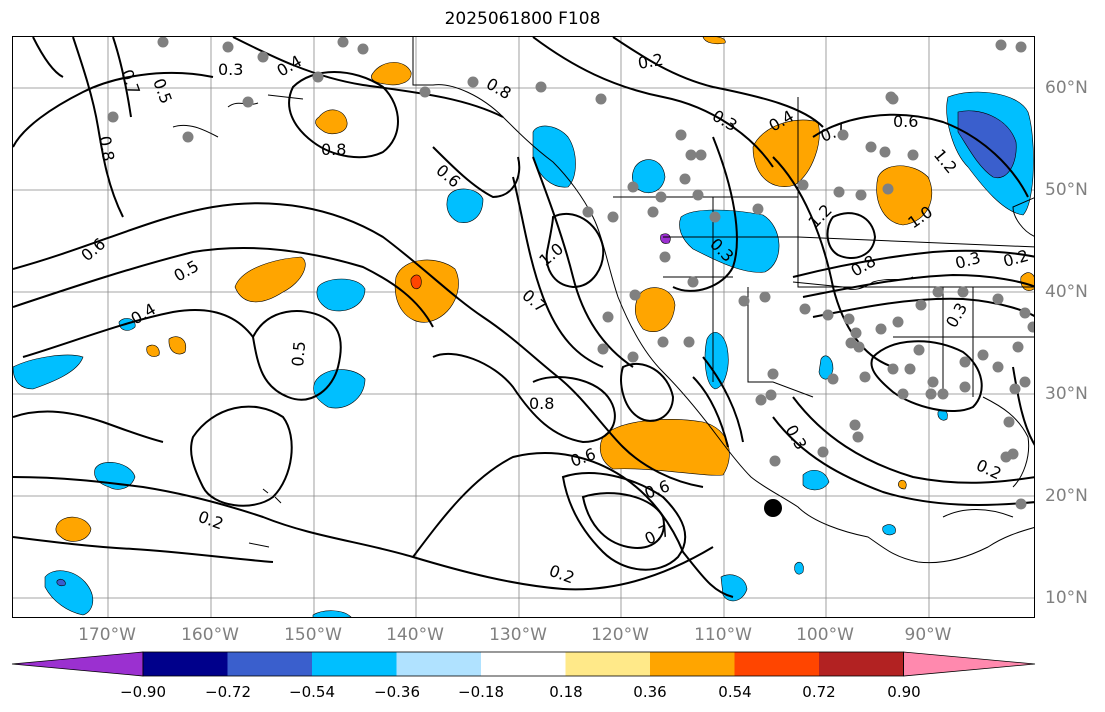  I want to click on colorbar-tick: 0.36, so click(650, 692).